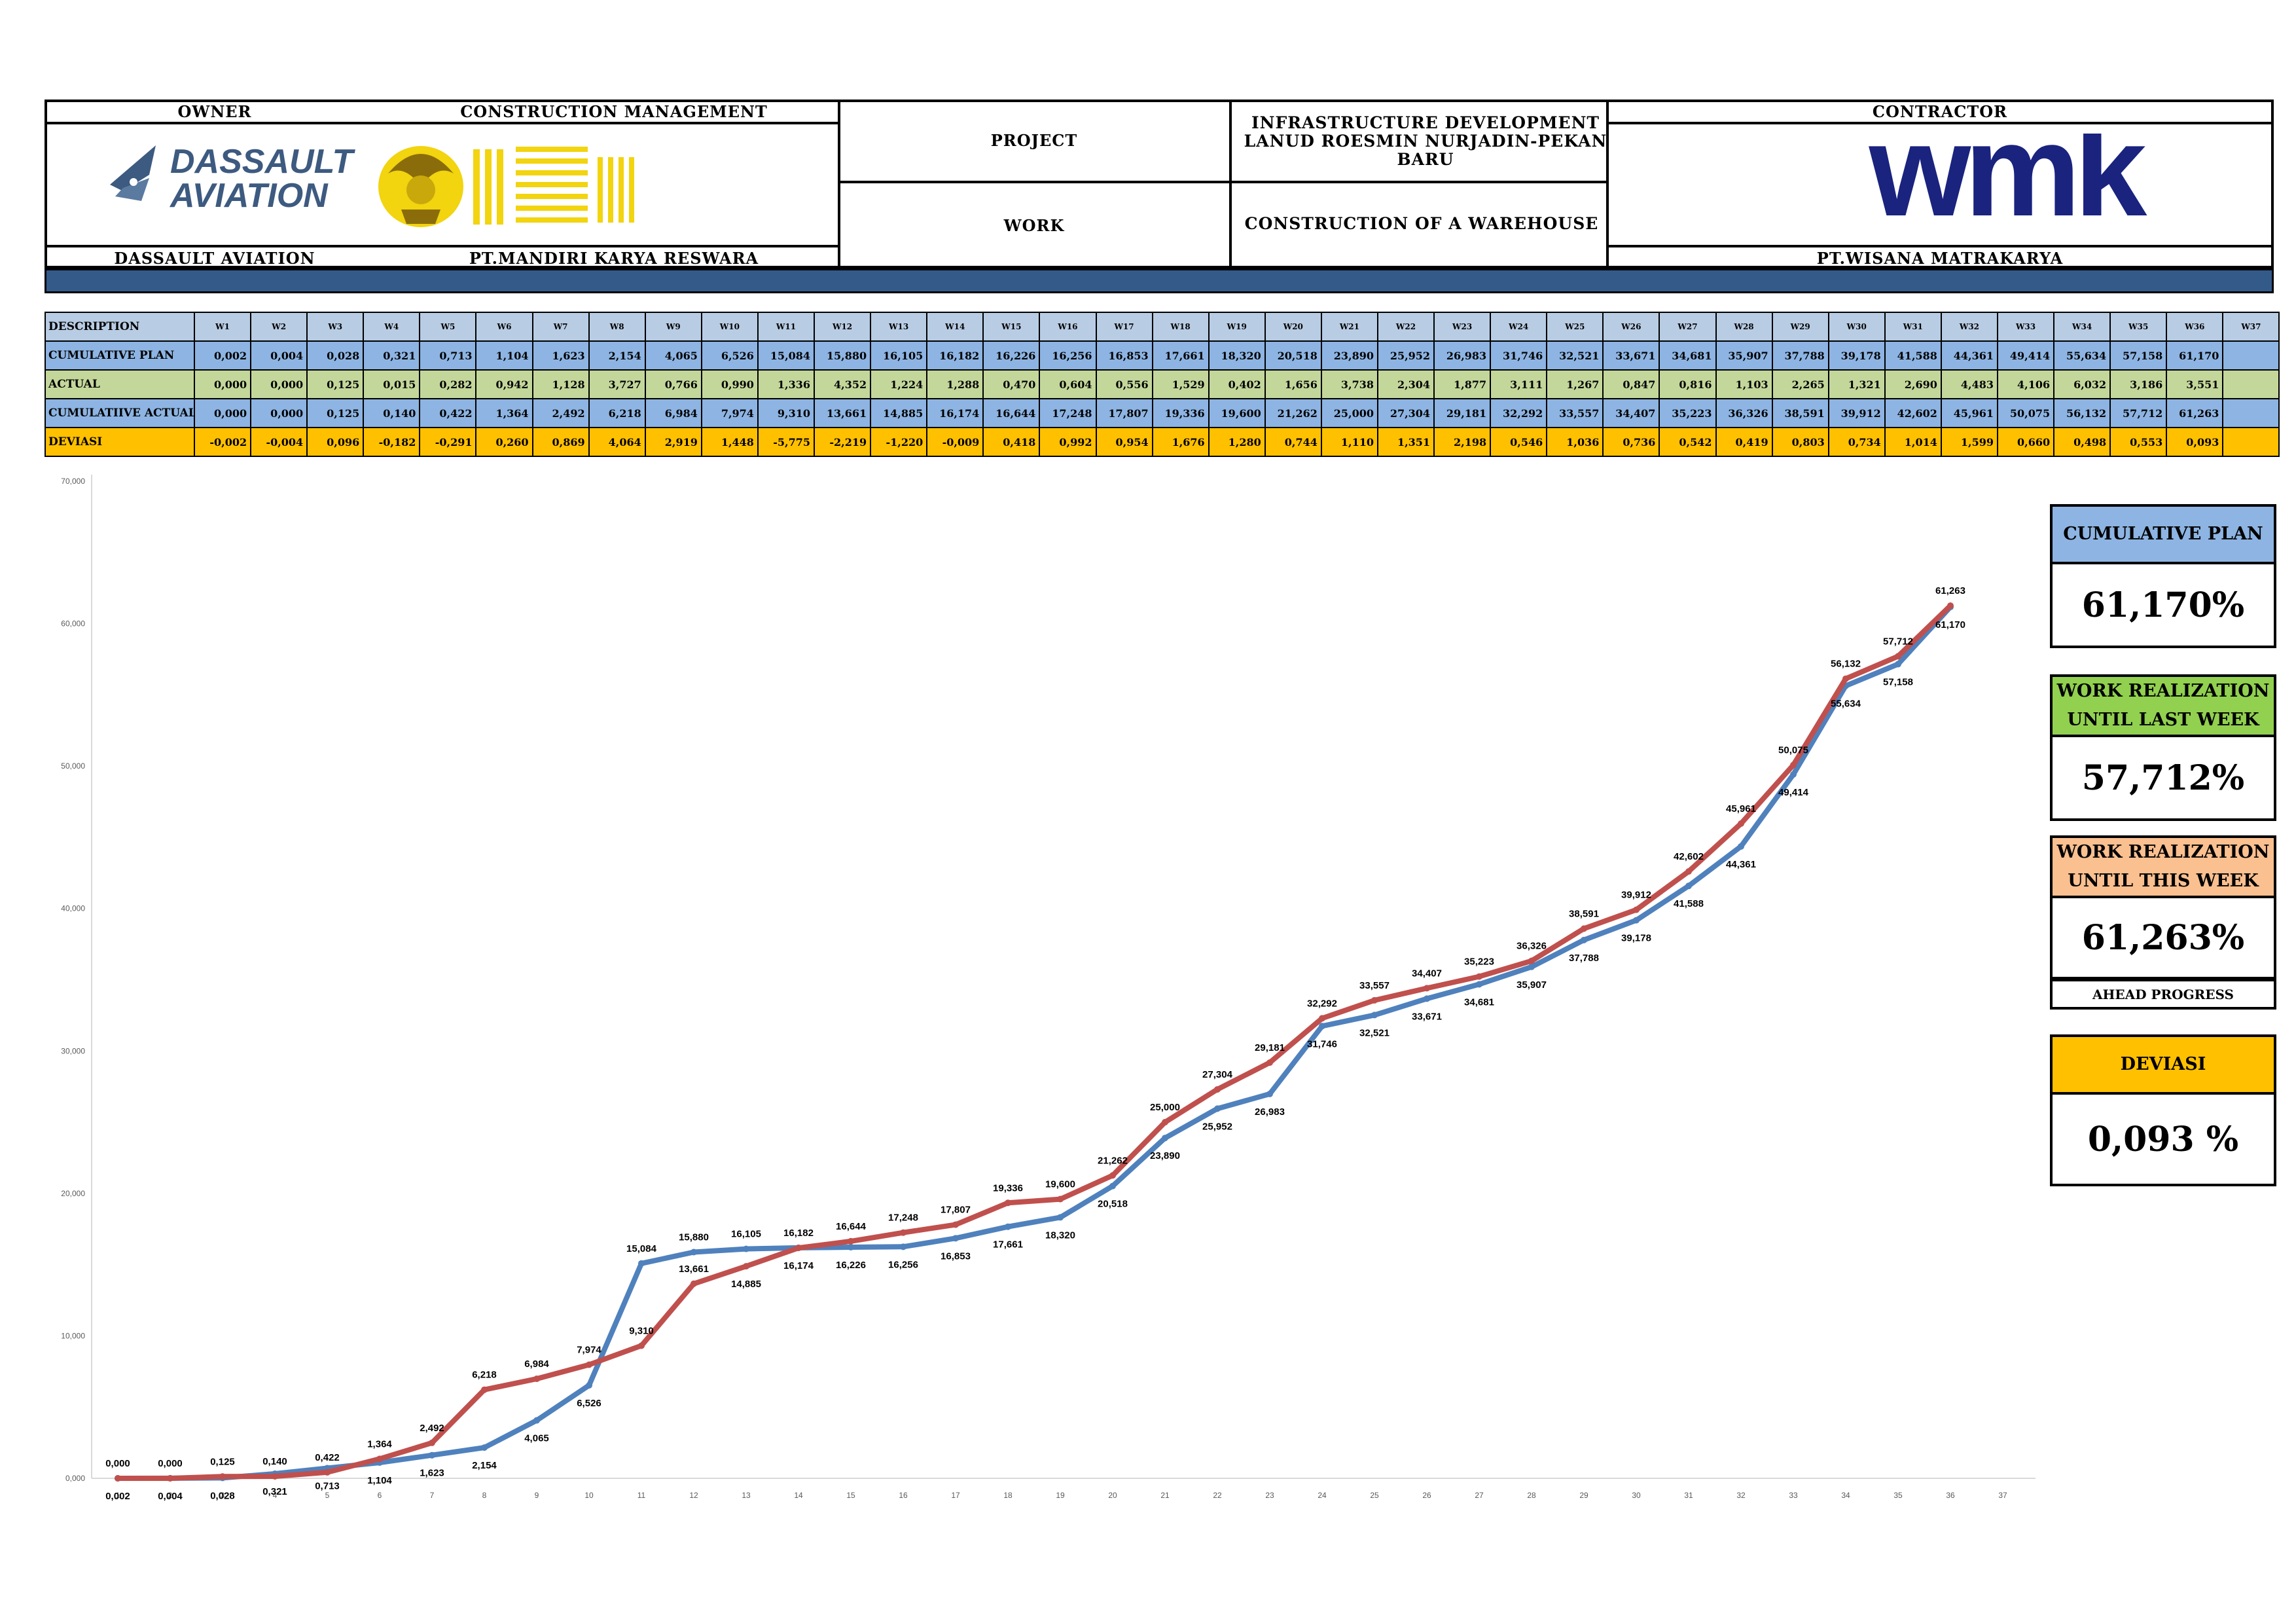 Image resolution: width=2296 pixels, height=1623 pixels. Describe the element at coordinates (2163, 691) in the screenshot. I see `last-week-label-1: WORK REALIZATION` at that location.